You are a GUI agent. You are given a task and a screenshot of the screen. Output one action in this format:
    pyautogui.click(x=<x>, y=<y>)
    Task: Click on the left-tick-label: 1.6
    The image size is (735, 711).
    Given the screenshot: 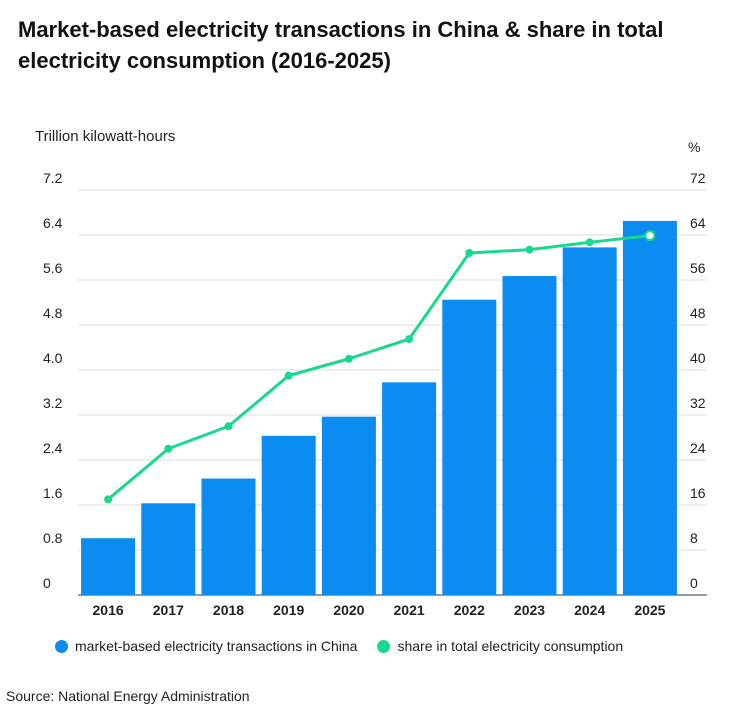 What is the action you would take?
    pyautogui.click(x=53, y=493)
    